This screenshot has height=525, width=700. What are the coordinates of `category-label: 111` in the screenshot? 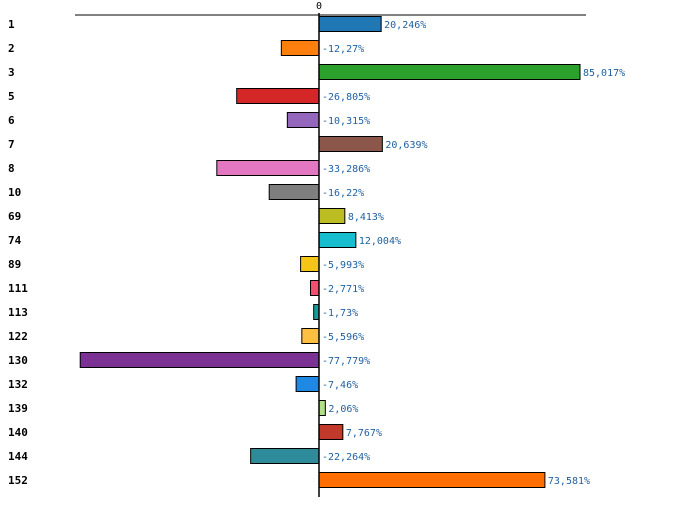 It's located at (18, 288).